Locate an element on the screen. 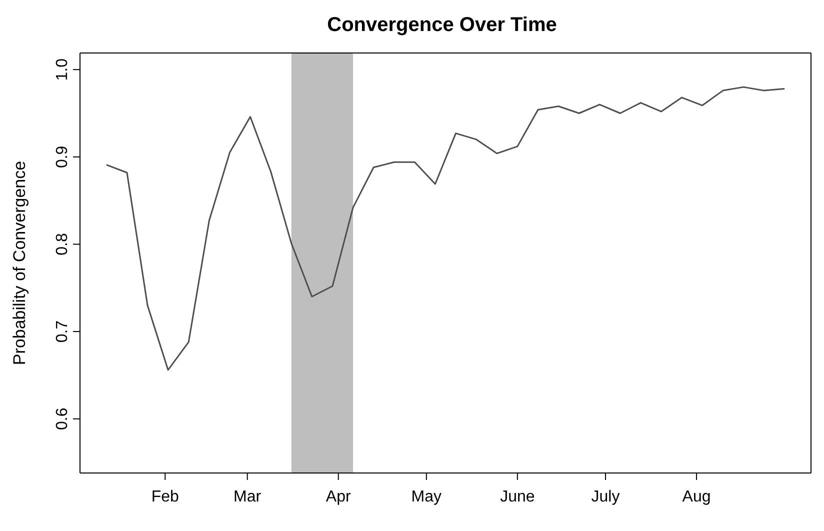 The height and width of the screenshot is (531, 824). y-axis-title: Probability of Convergence is located at coordinates (20, 263).